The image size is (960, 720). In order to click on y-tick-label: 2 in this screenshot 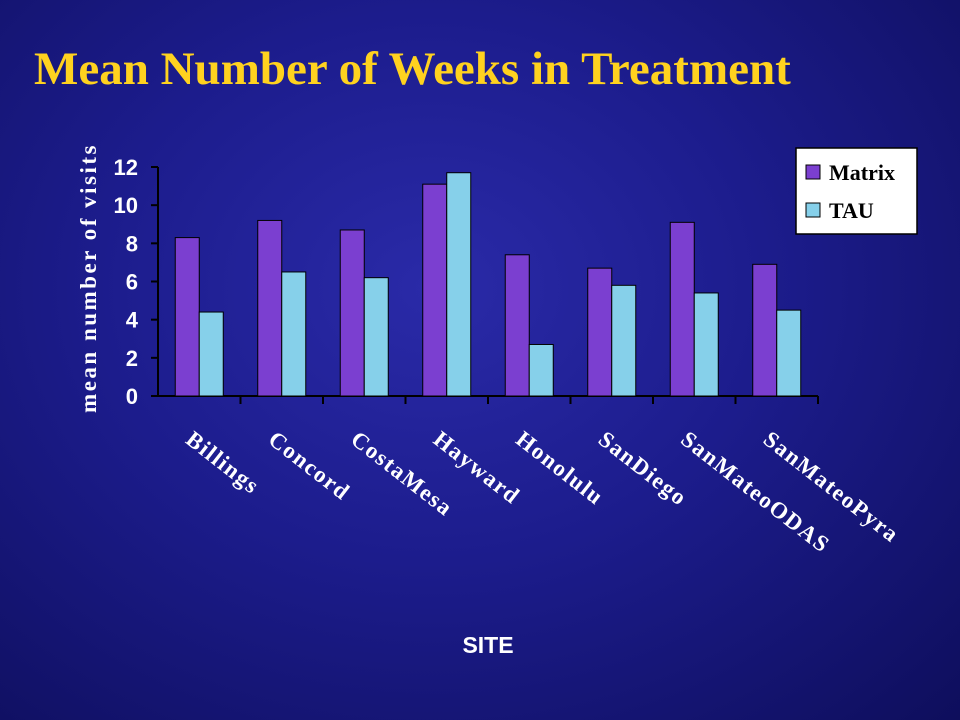, I will do `click(132, 358)`.